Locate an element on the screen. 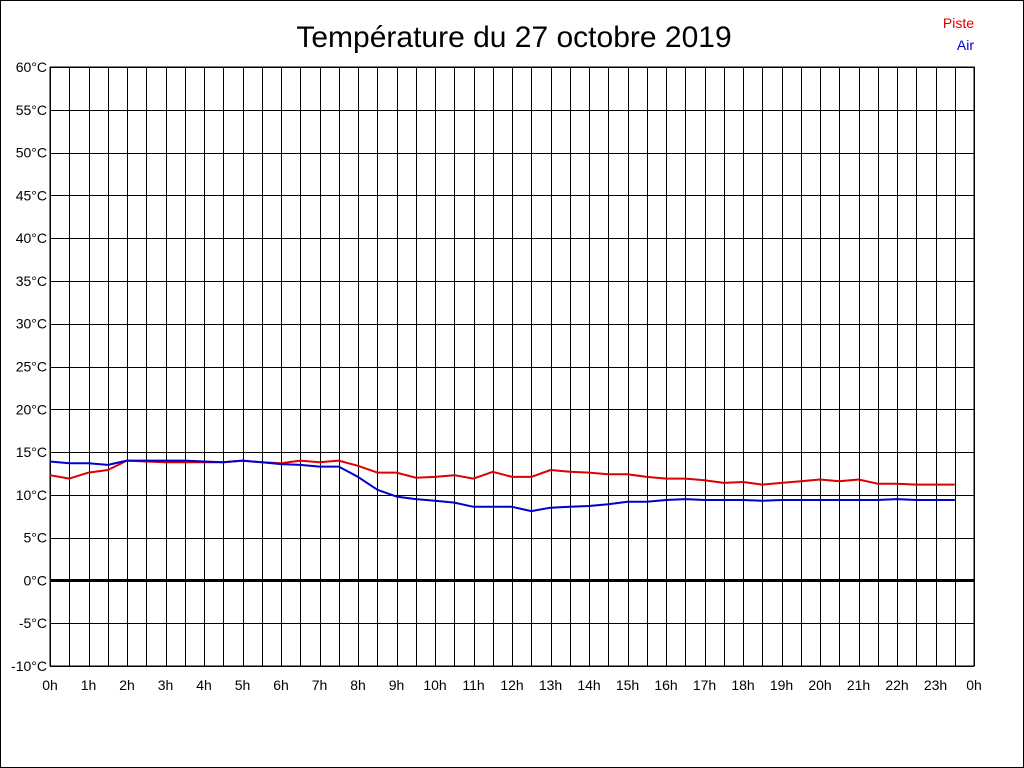 The height and width of the screenshot is (768, 1024). y-tick-label: 60°C is located at coordinates (31, 67).